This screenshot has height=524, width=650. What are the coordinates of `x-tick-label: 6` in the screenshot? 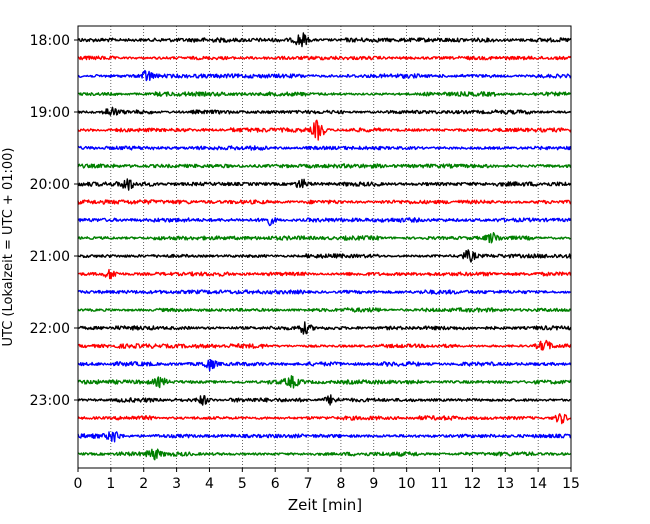 It's located at (275, 484).